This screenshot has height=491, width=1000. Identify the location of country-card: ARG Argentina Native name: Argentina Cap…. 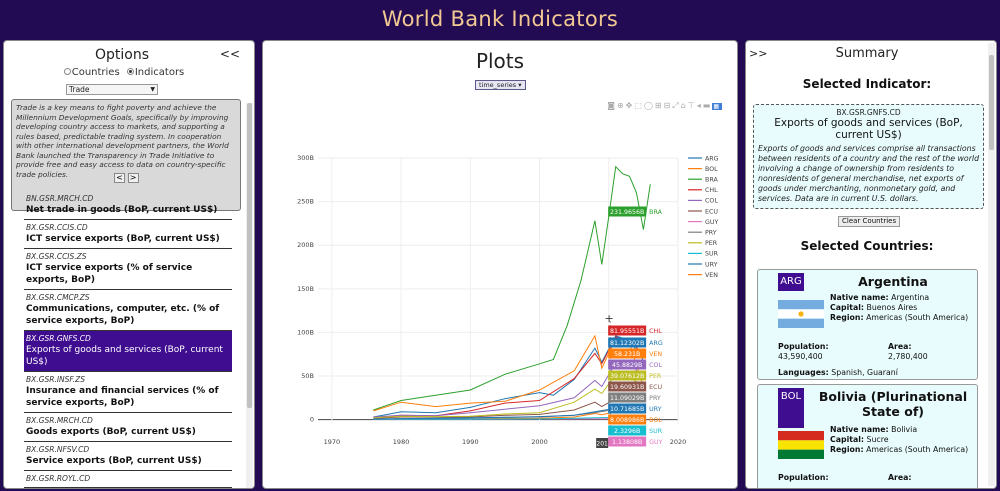
(867, 324).